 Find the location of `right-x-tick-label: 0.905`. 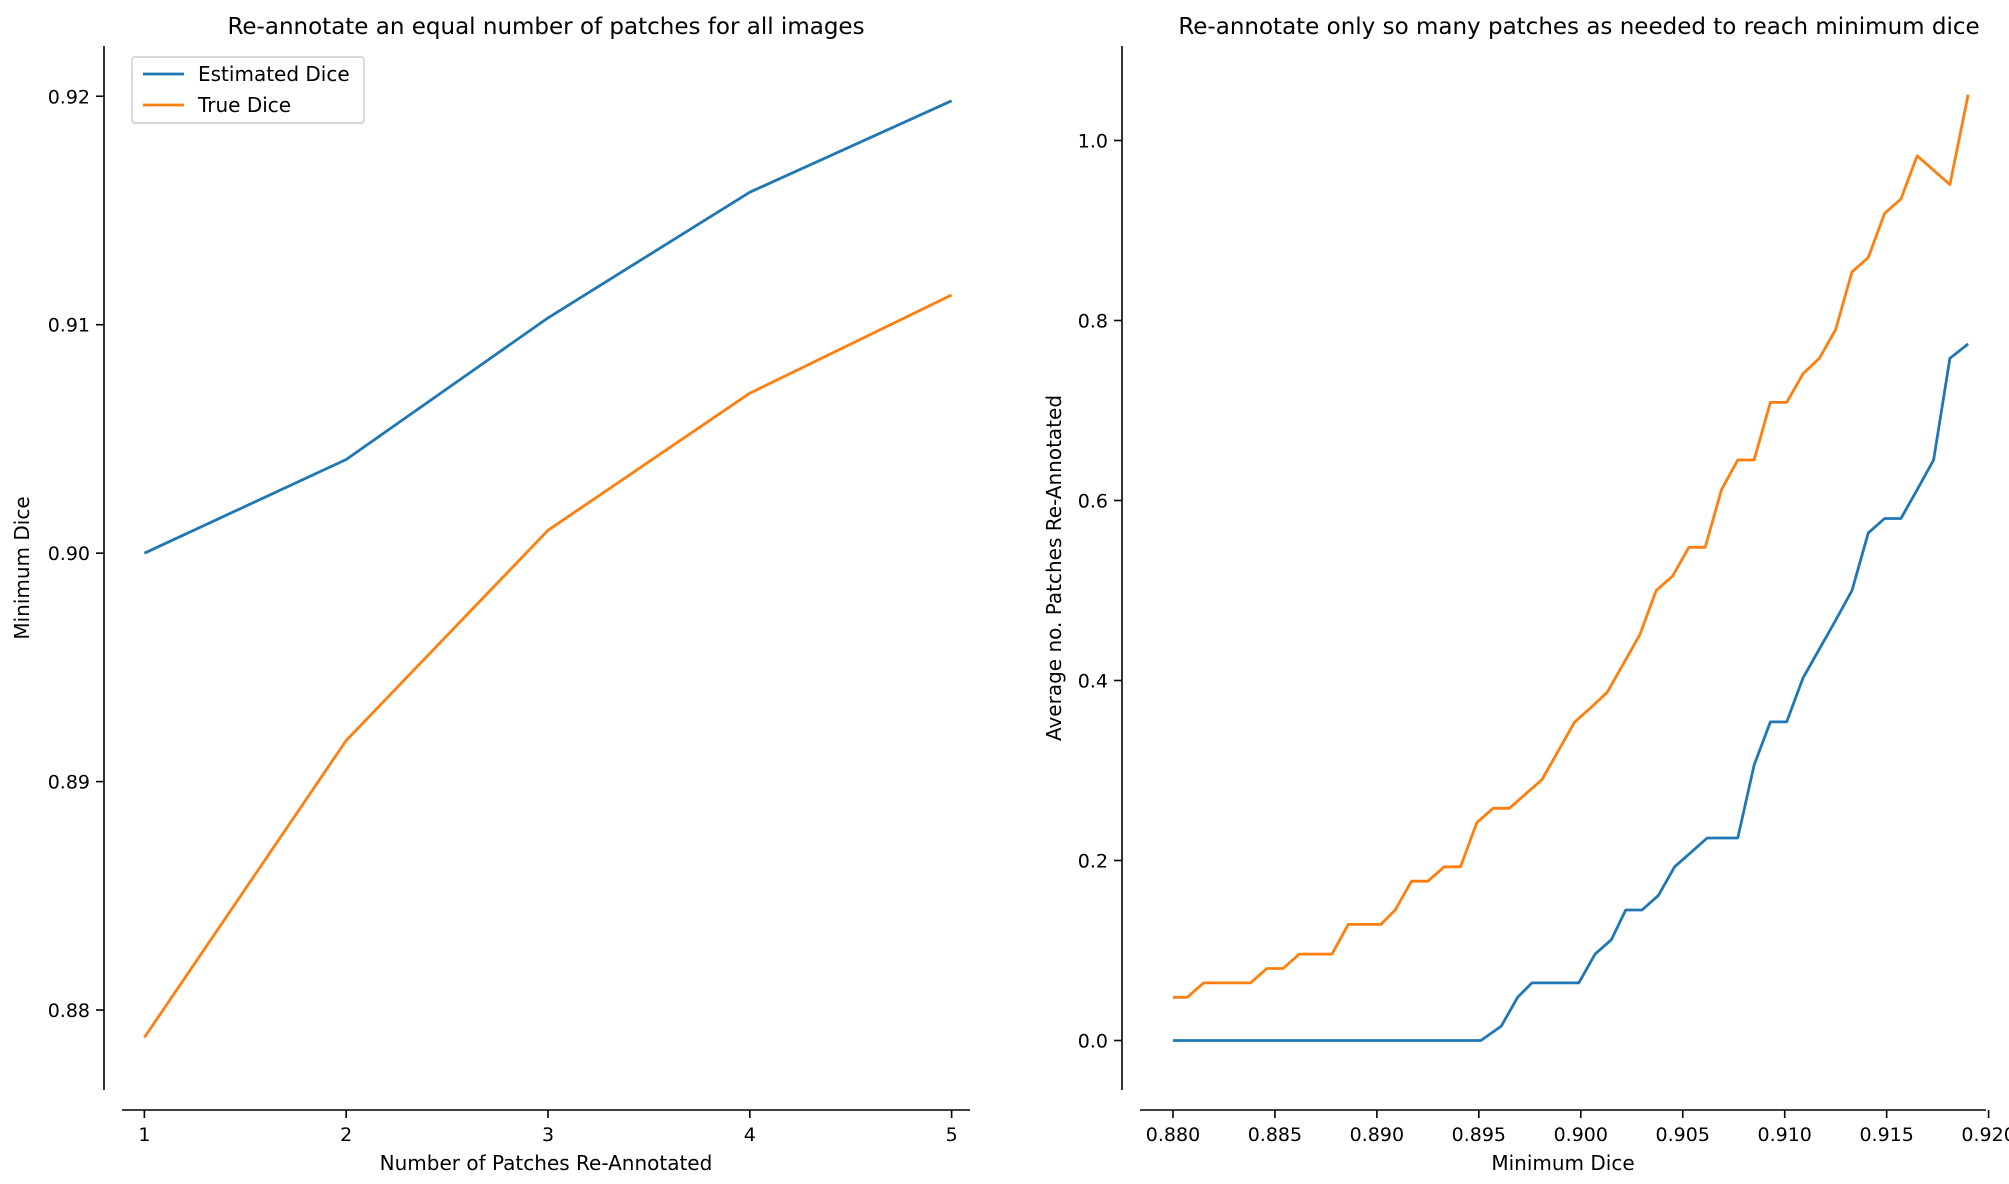

right-x-tick-label: 0.905 is located at coordinates (1683, 1135).